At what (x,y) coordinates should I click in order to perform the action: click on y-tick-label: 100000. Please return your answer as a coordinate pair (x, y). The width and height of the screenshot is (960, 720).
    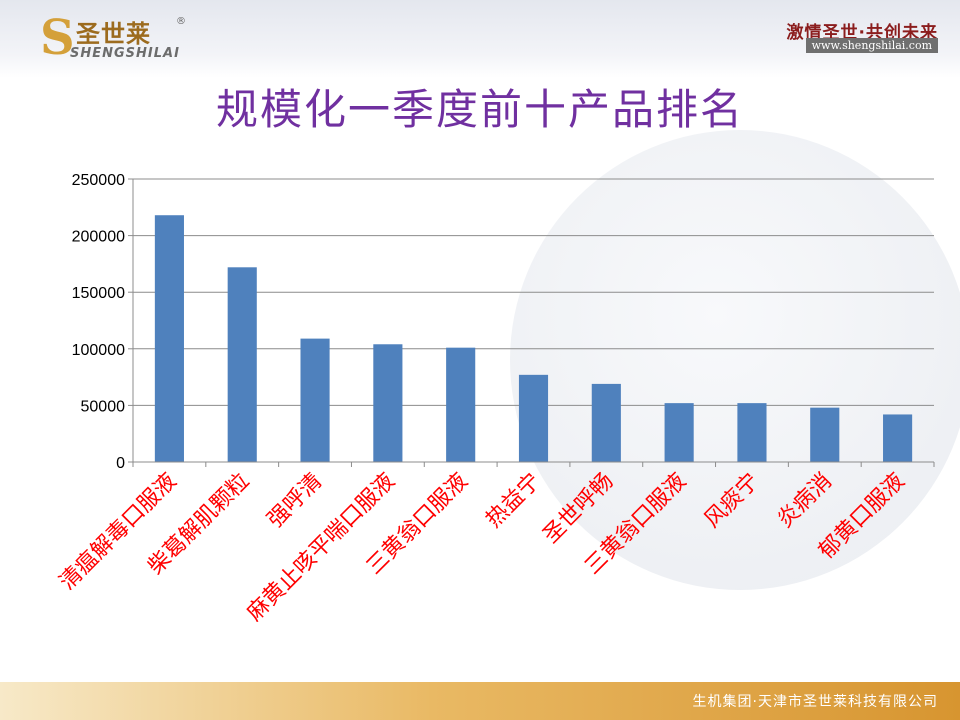
    Looking at the image, I should click on (98, 350).